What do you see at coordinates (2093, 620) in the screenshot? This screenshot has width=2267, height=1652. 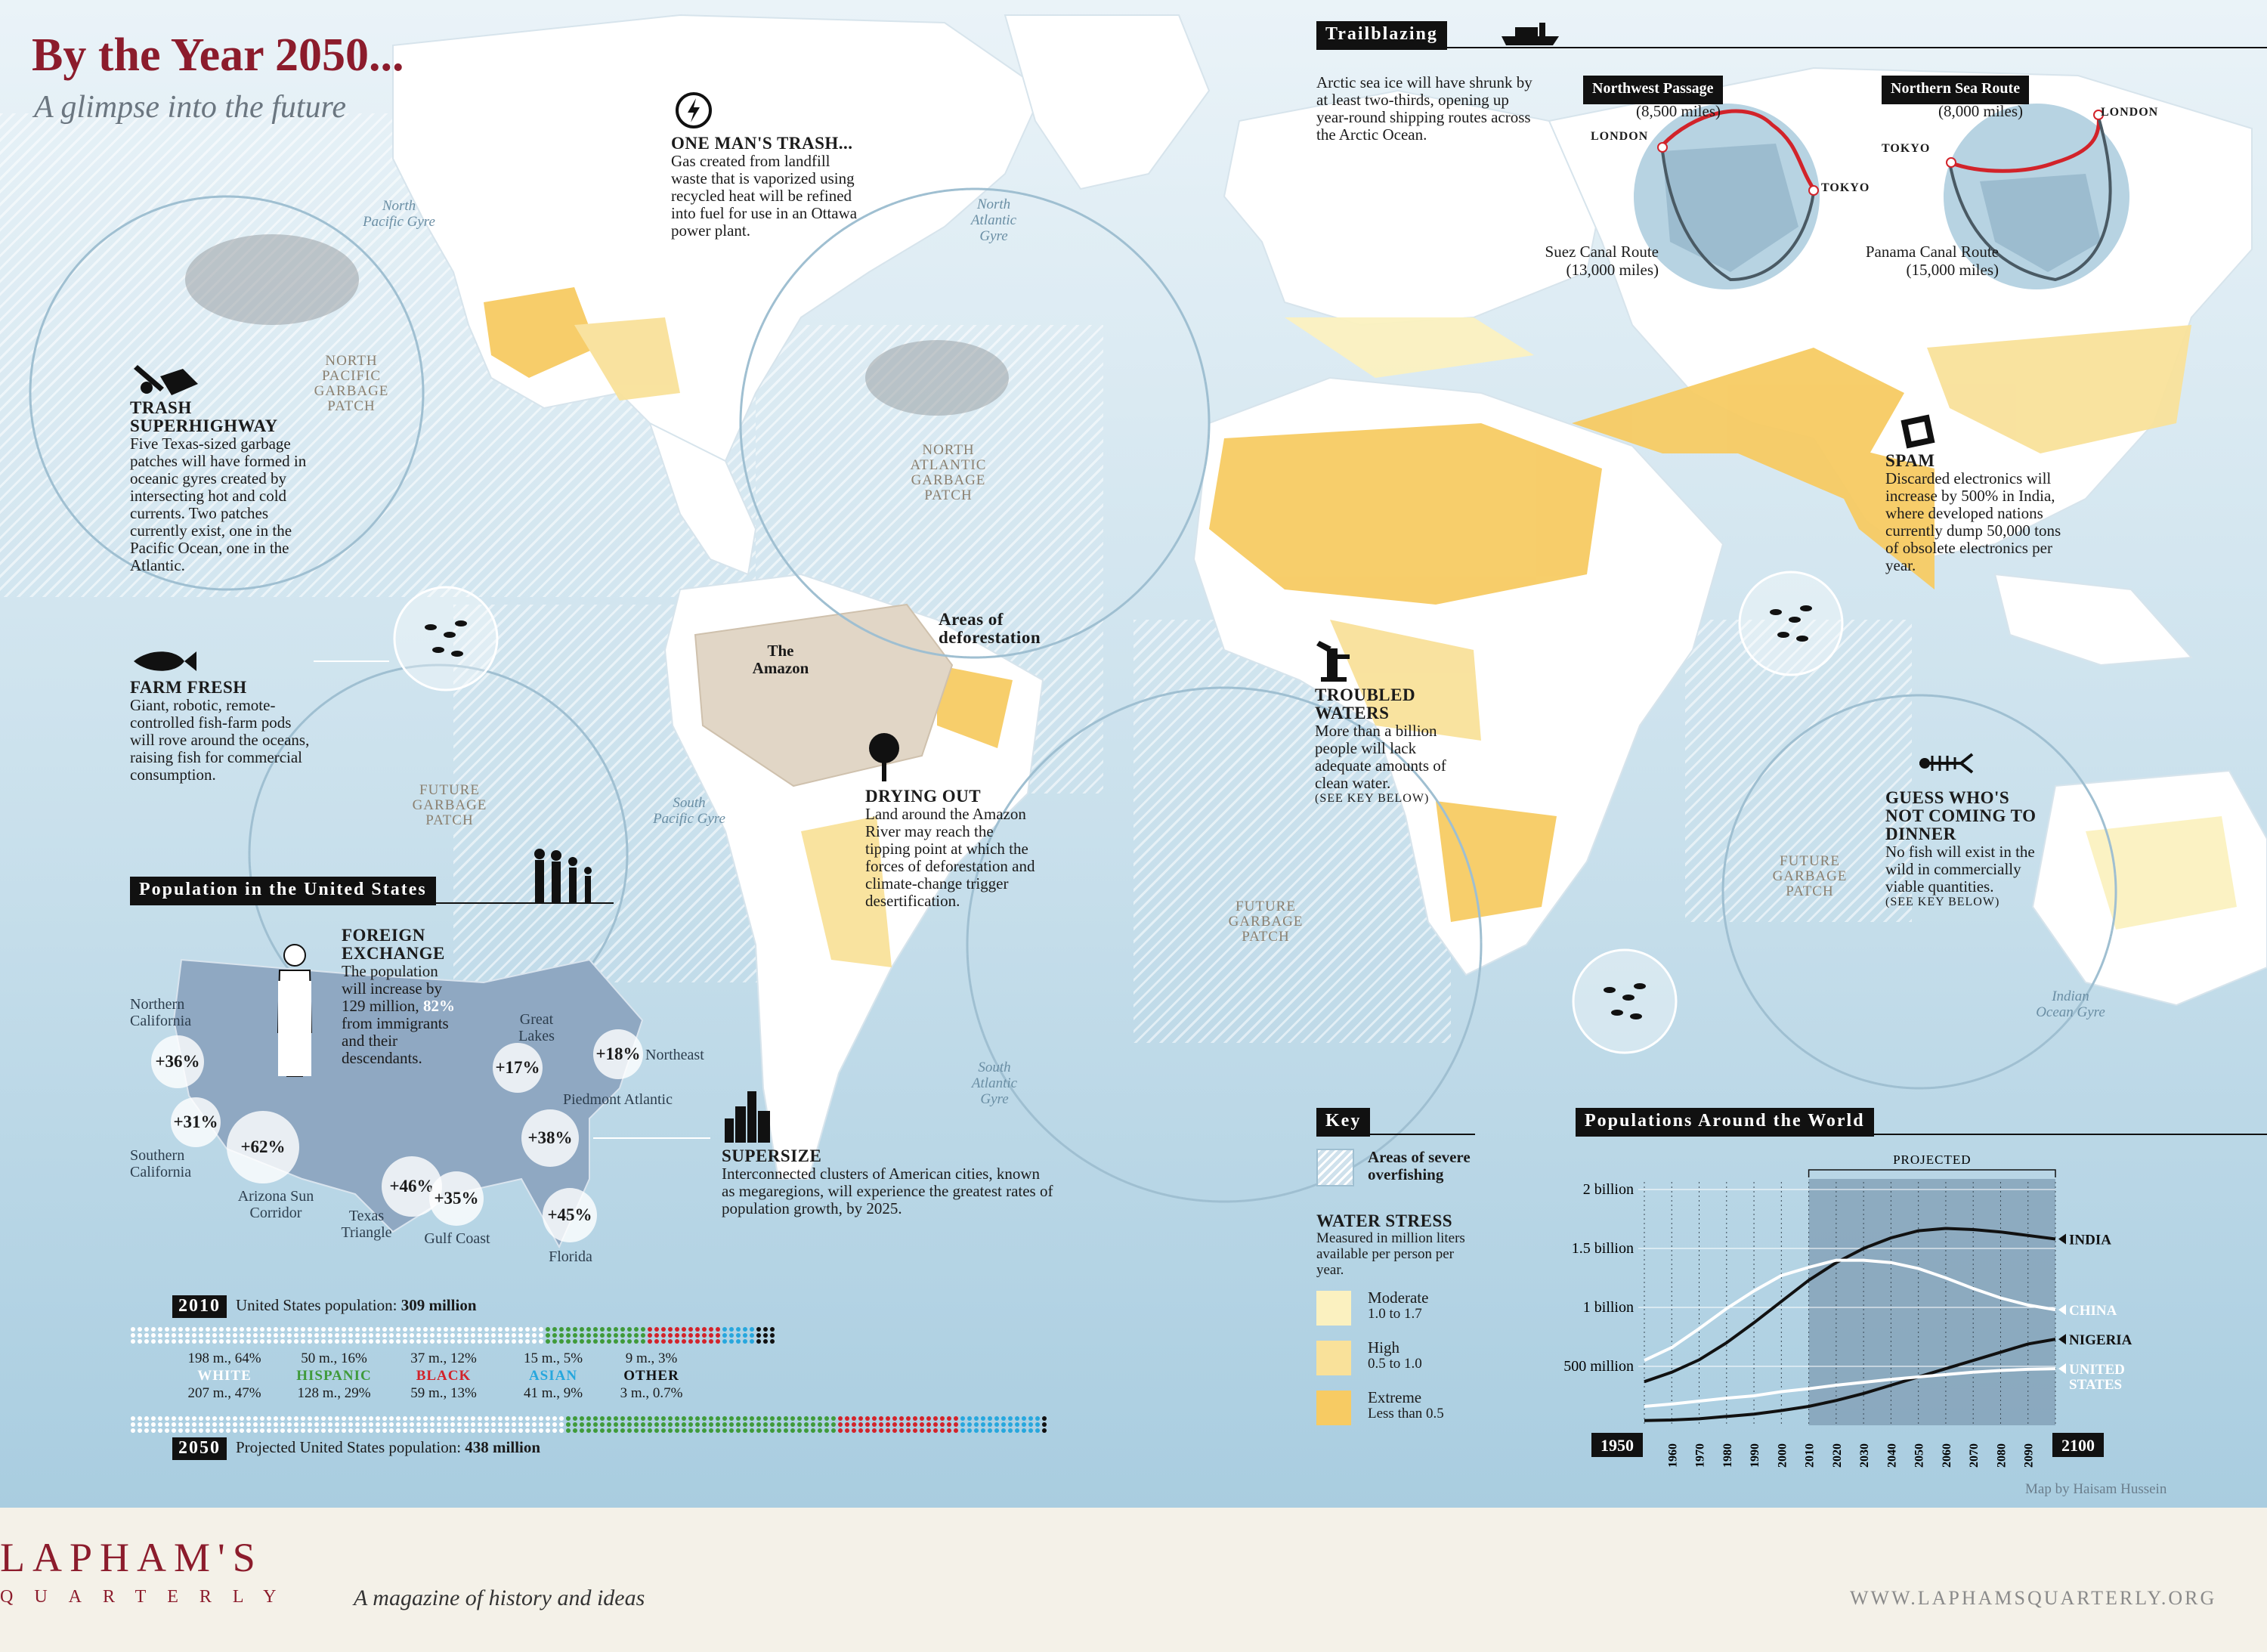 I see `southeast-asia` at bounding box center [2093, 620].